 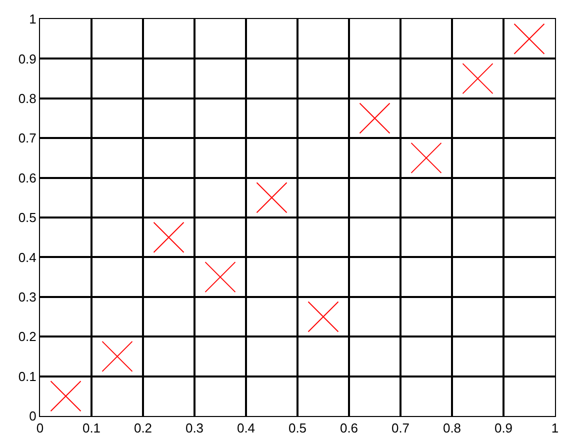 What do you see at coordinates (27, 98) in the screenshot?
I see `y-tick-label: 0.8` at bounding box center [27, 98].